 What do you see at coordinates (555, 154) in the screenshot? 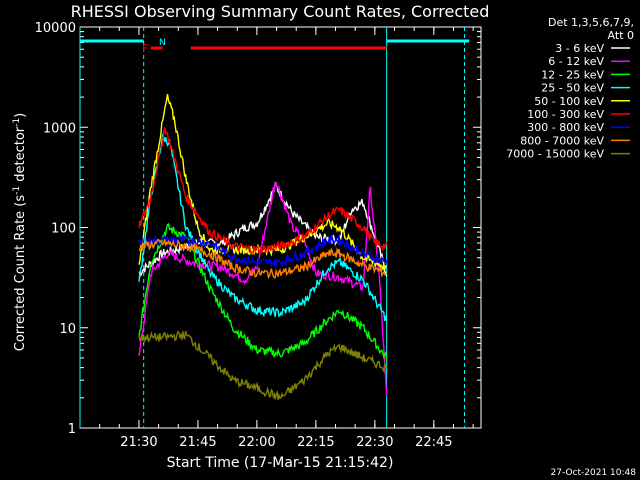
I see `legend-entry-label: 7000 - 15000 keV` at bounding box center [555, 154].